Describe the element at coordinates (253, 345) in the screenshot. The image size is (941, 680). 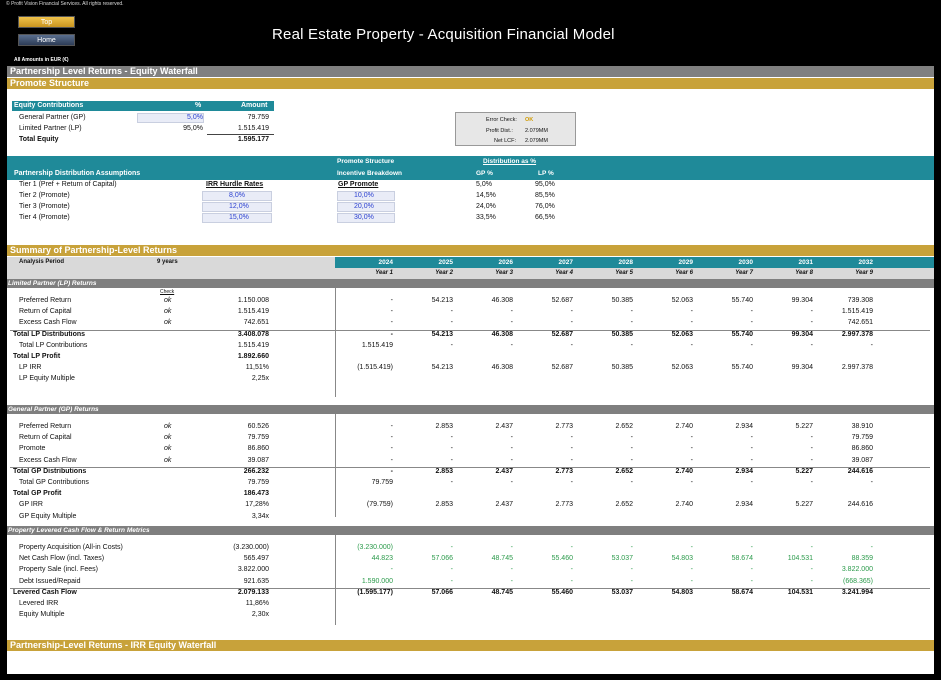
I see `row-total: 1.515.419` at that location.